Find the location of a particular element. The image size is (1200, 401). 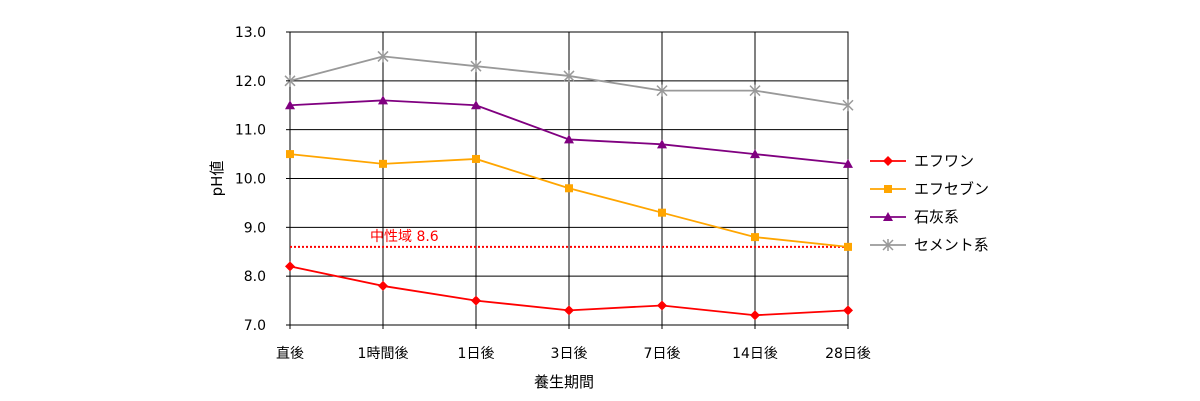

y-tick-label: 8.0 is located at coordinates (255, 277).